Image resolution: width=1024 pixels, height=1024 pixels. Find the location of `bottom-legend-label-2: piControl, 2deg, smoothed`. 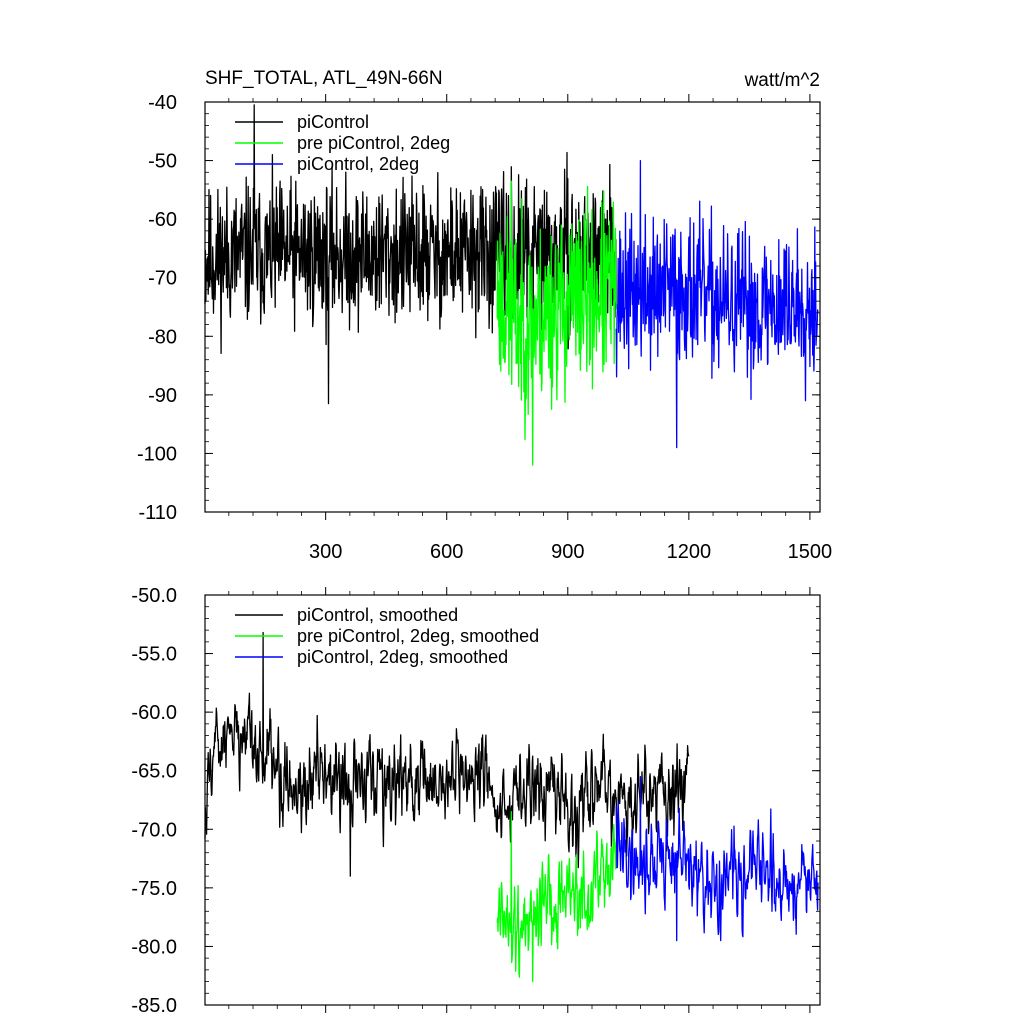

bottom-legend-label-2: piControl, 2deg, smoothed is located at coordinates (402, 657).